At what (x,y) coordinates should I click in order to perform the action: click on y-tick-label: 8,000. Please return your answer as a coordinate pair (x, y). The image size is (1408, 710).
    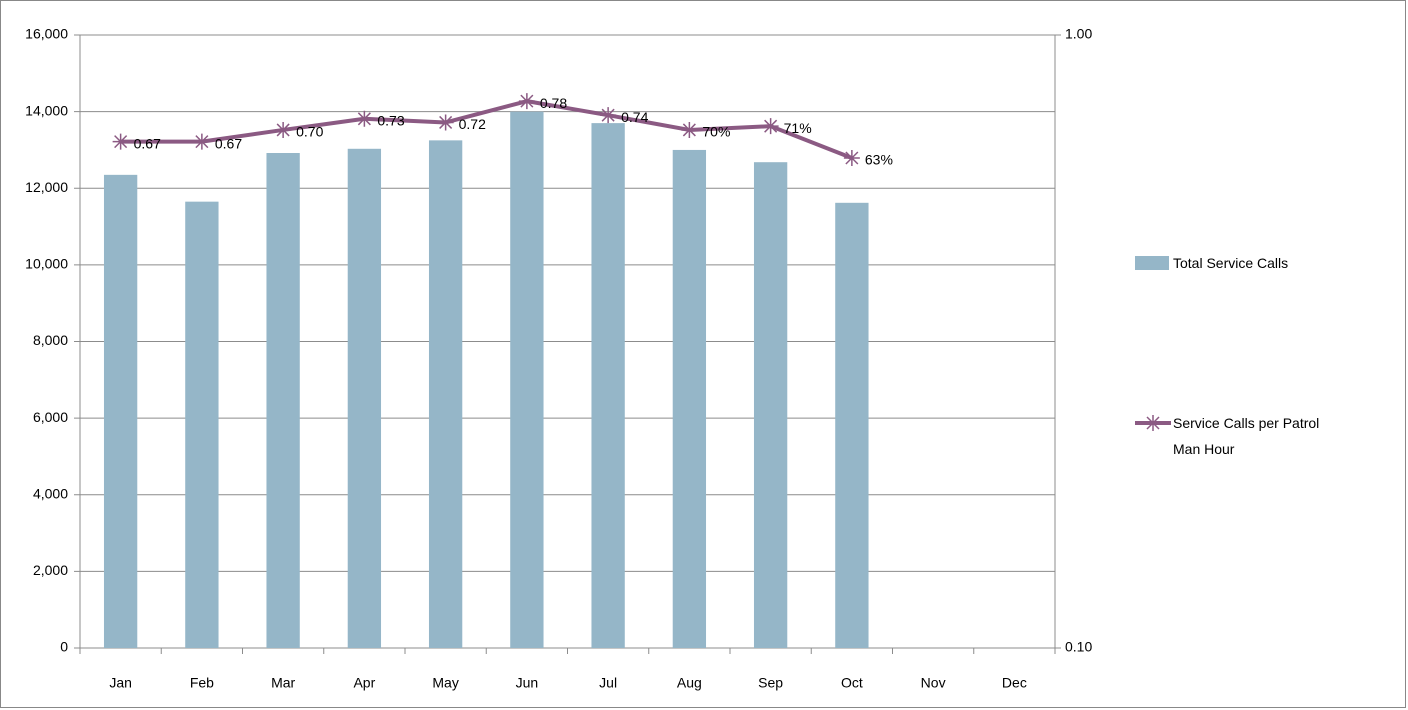
    Looking at the image, I should click on (50, 340).